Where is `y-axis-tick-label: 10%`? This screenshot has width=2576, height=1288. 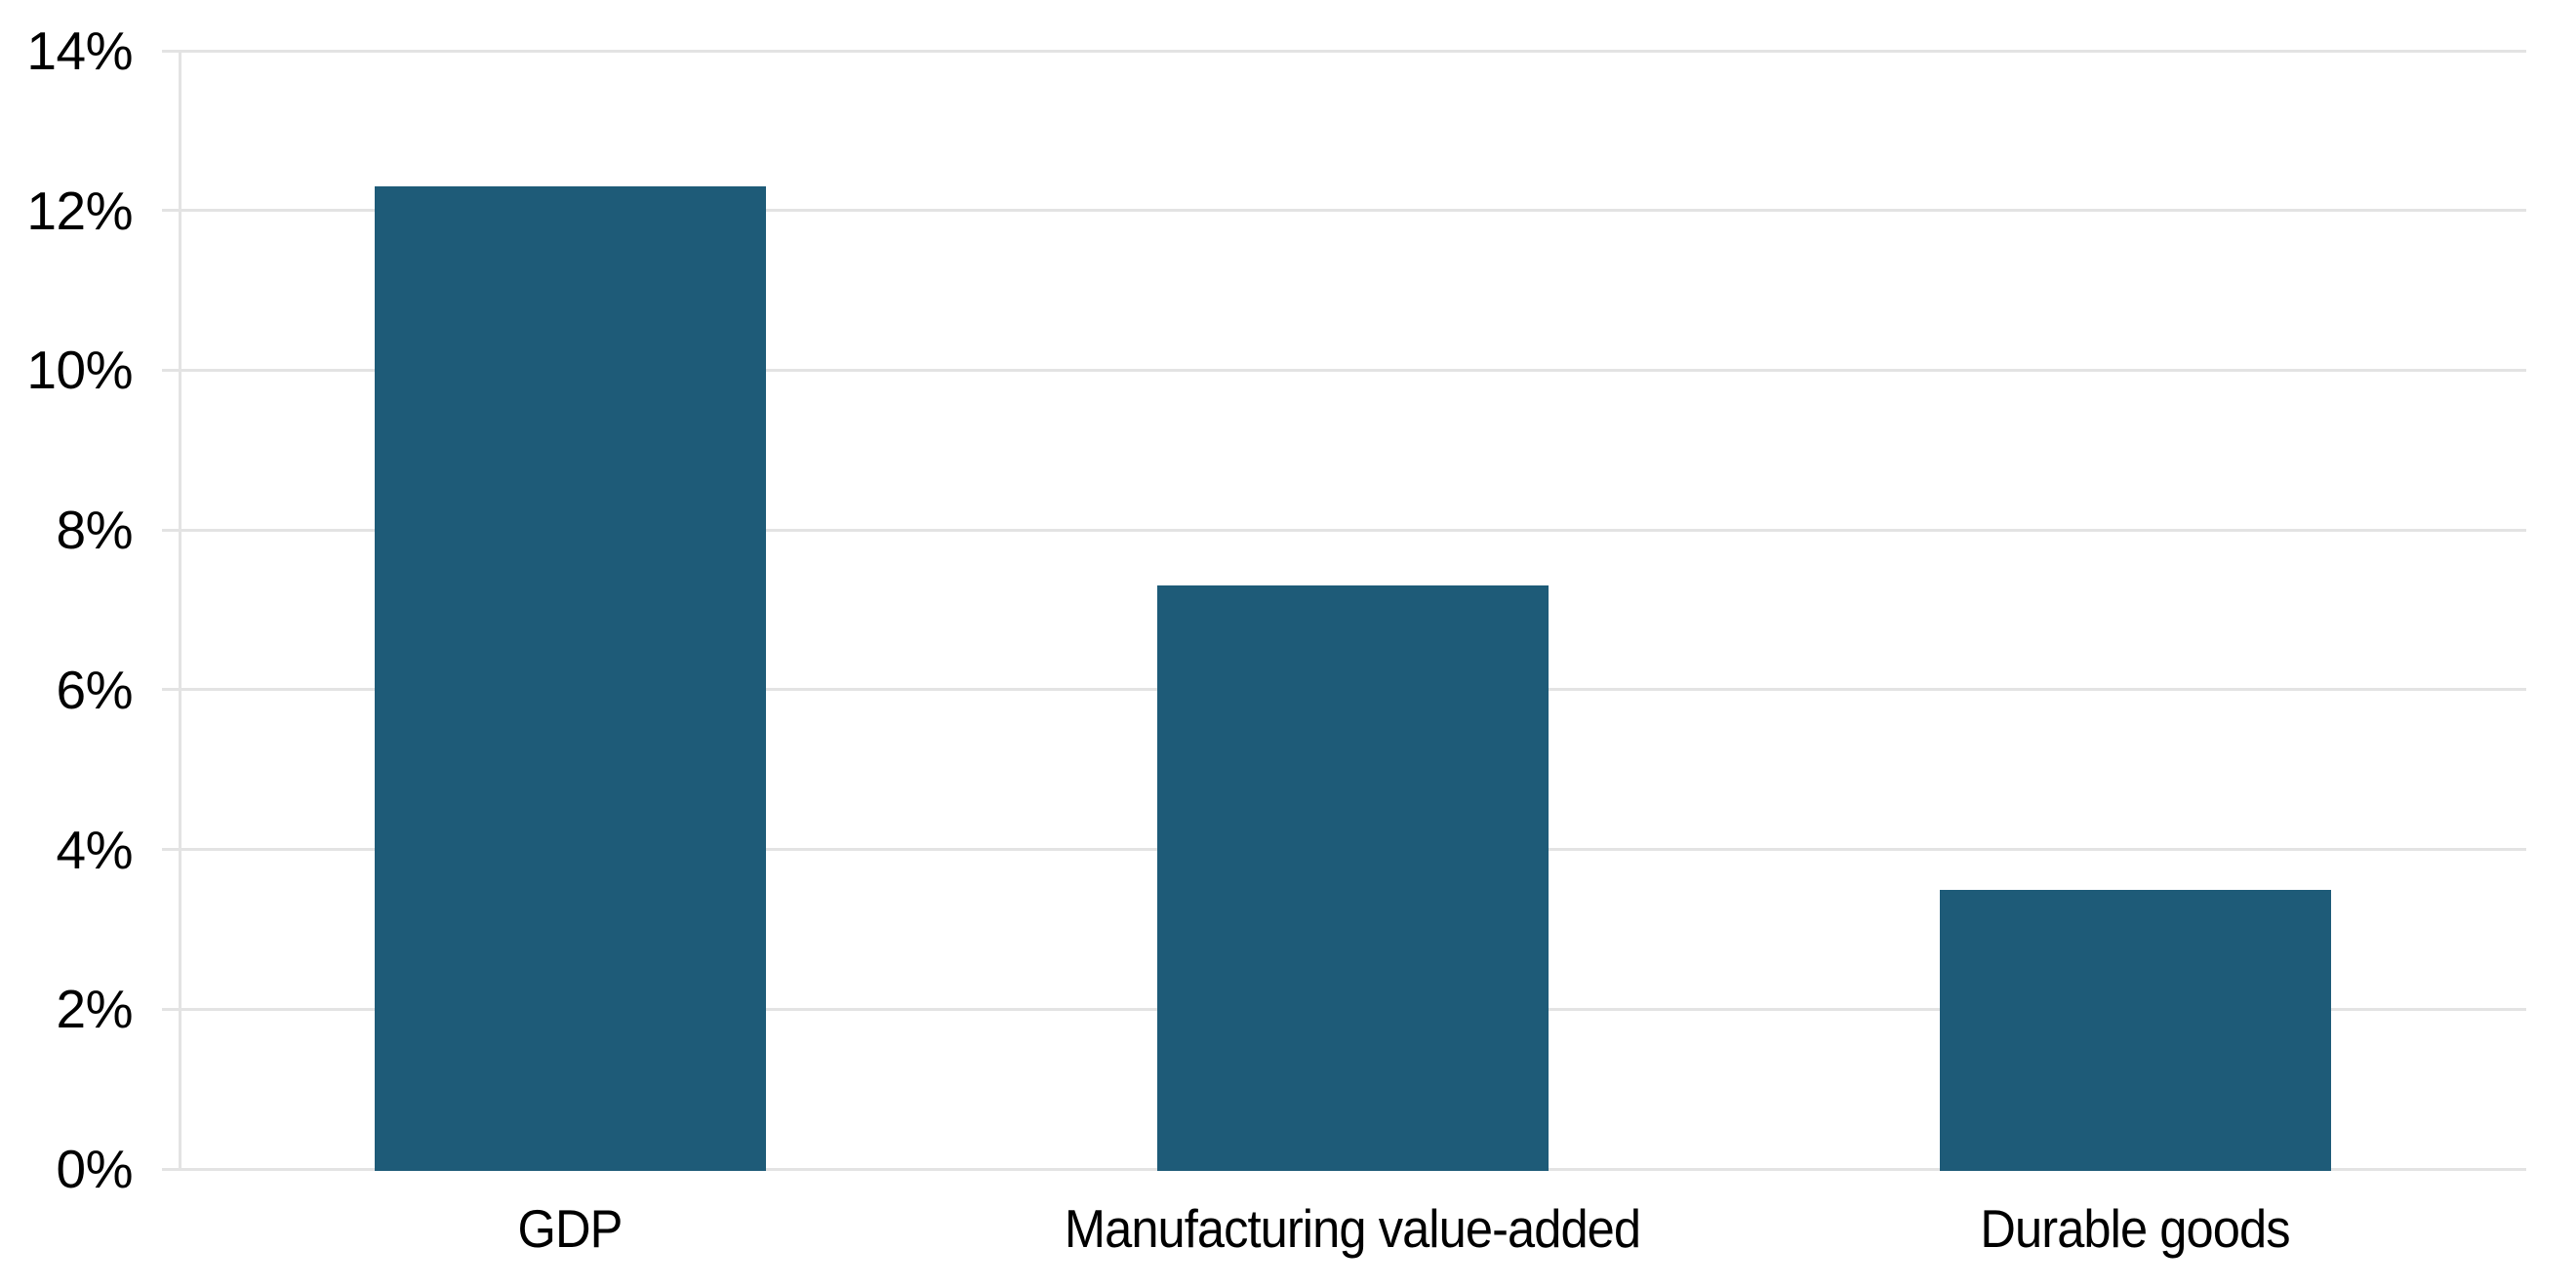 y-axis-tick-label: 10% is located at coordinates (79, 370).